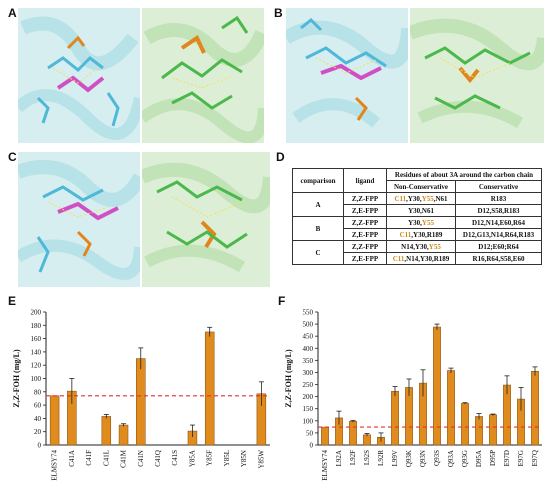 Image resolution: width=550 pixels, height=487 pixels. I want to click on y-tick-label: 300, so click(308, 373).